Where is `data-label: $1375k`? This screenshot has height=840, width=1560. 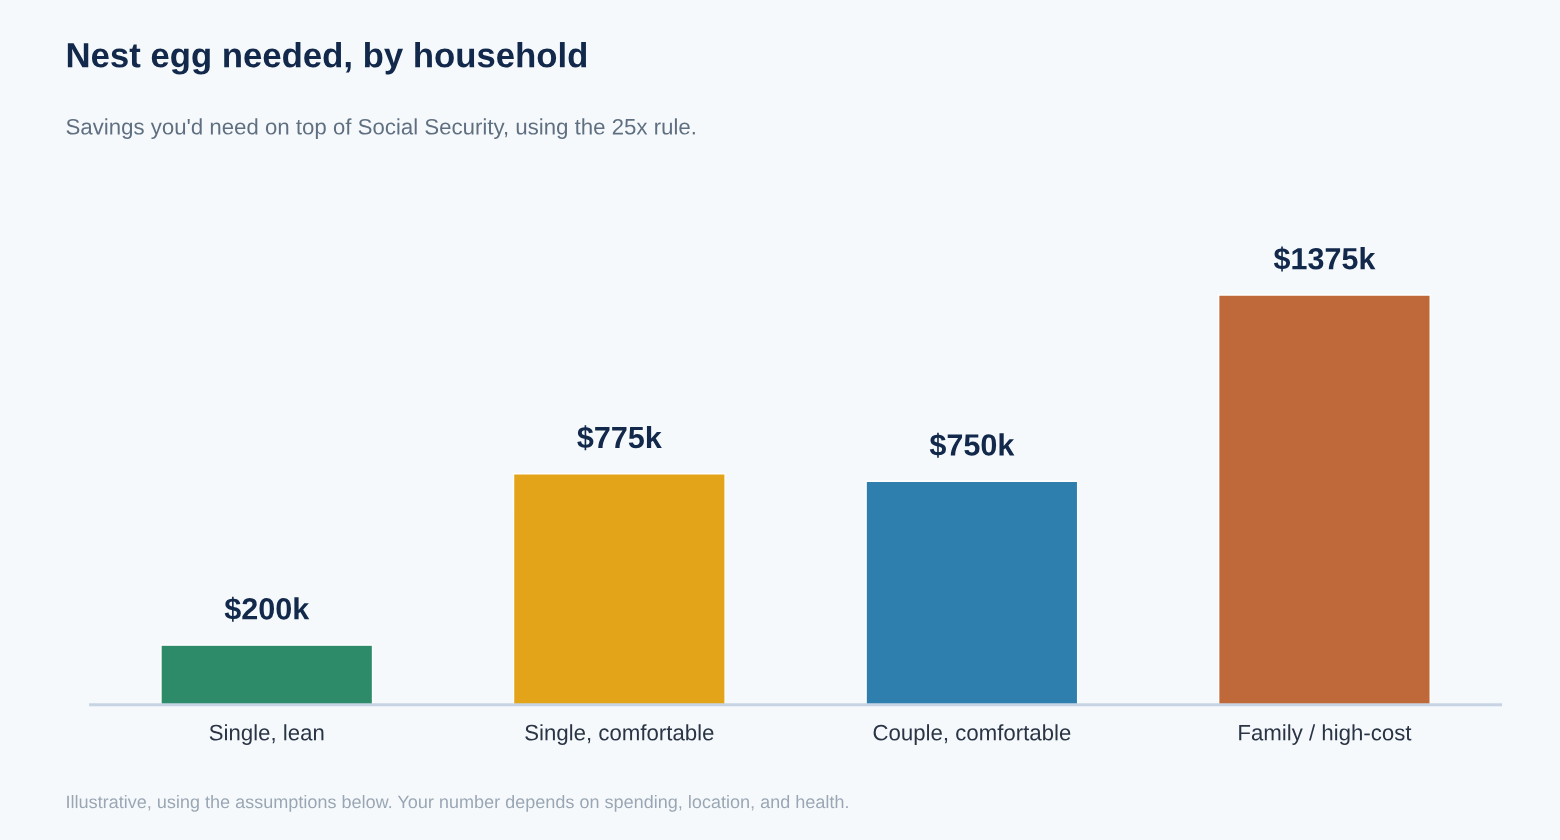
data-label: $1375k is located at coordinates (1324, 259).